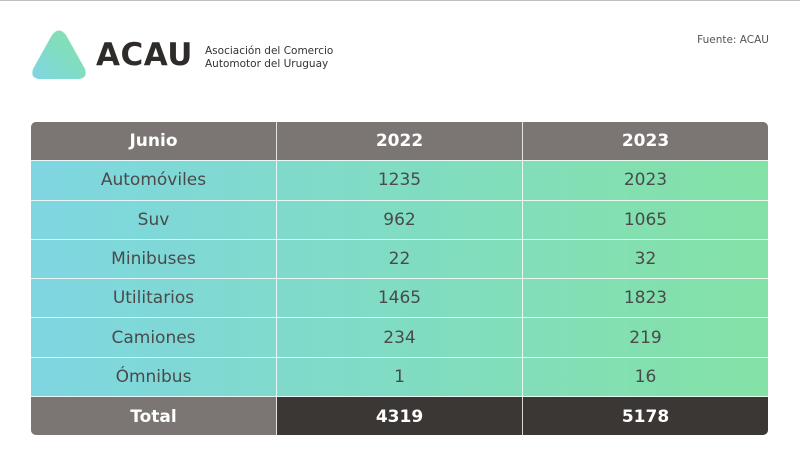 The image size is (800, 450). I want to click on table-row: Total43195178, so click(399, 416).